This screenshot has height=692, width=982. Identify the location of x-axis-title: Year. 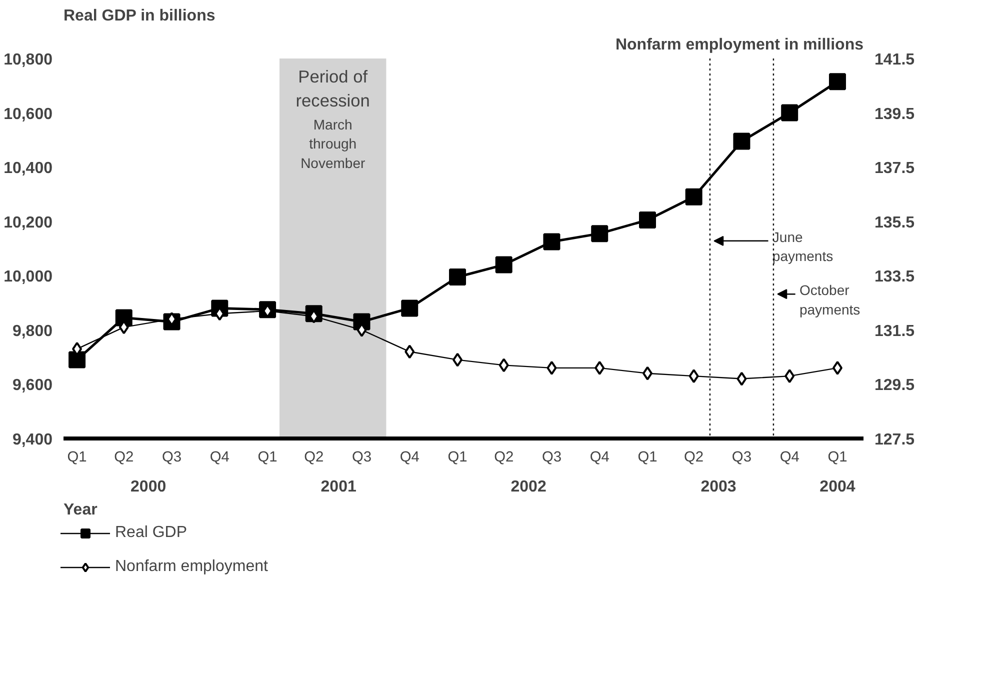
(81, 510).